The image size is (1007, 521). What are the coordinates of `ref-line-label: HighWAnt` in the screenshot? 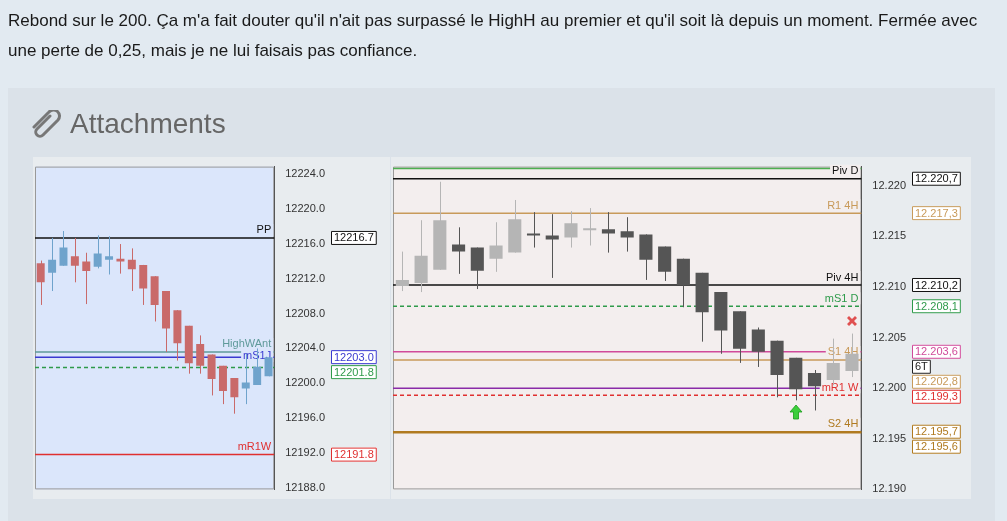 It's located at (247, 343).